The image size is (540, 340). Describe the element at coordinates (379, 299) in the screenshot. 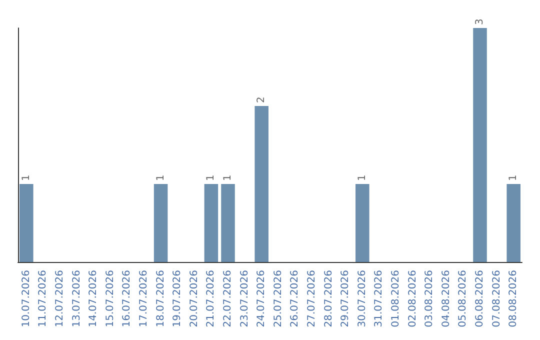

I see `x-tick-label: 31.07.2026` at that location.